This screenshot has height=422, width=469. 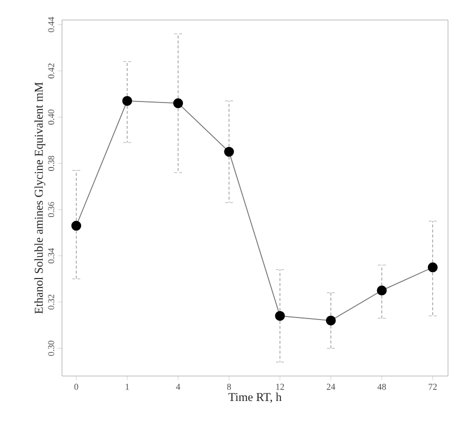 What do you see at coordinates (51, 348) in the screenshot?
I see `y-tick-label: 0.30` at bounding box center [51, 348].